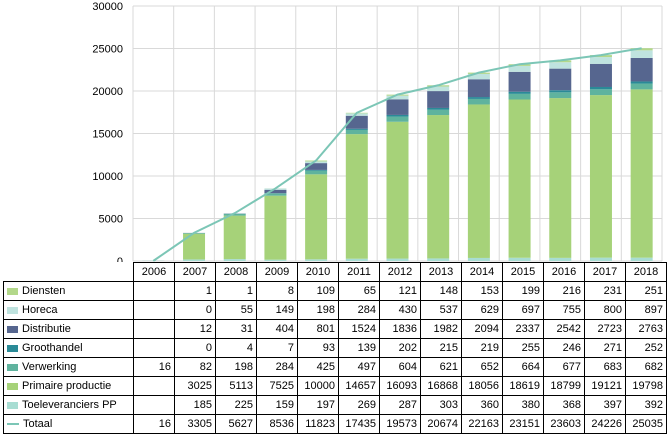  What do you see at coordinates (523, 272) in the screenshot?
I see `x-tick-label: 2015` at bounding box center [523, 272].